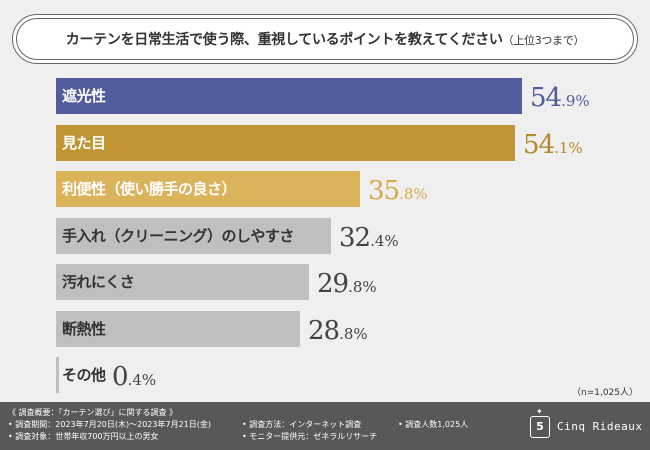  Describe the element at coordinates (310, 436) in the screenshot. I see `survey-provider: • モニター提供元：ゼネラルリサーチ` at that location.